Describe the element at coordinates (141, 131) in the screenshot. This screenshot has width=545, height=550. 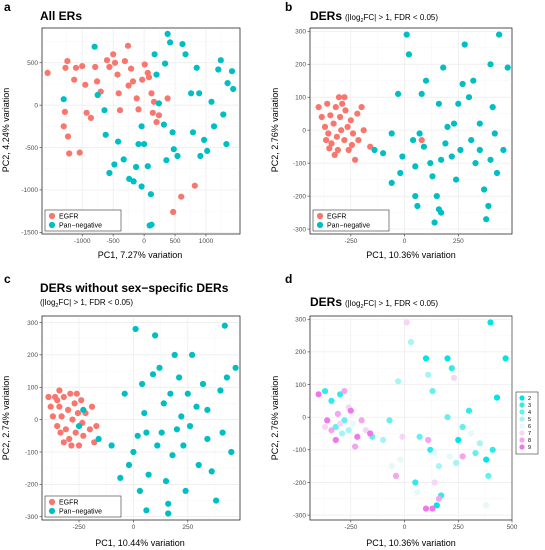
I see `plot-area` at that location.